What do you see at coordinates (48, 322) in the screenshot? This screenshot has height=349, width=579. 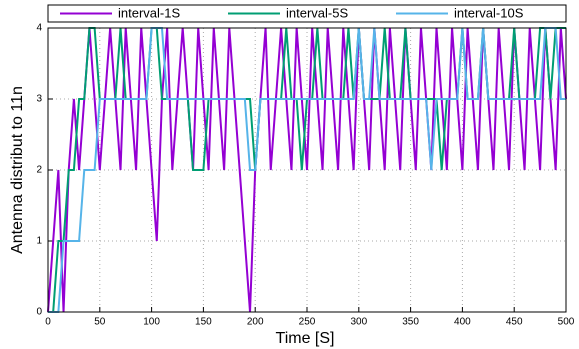 I see `x-tick-label: 0` at bounding box center [48, 322].